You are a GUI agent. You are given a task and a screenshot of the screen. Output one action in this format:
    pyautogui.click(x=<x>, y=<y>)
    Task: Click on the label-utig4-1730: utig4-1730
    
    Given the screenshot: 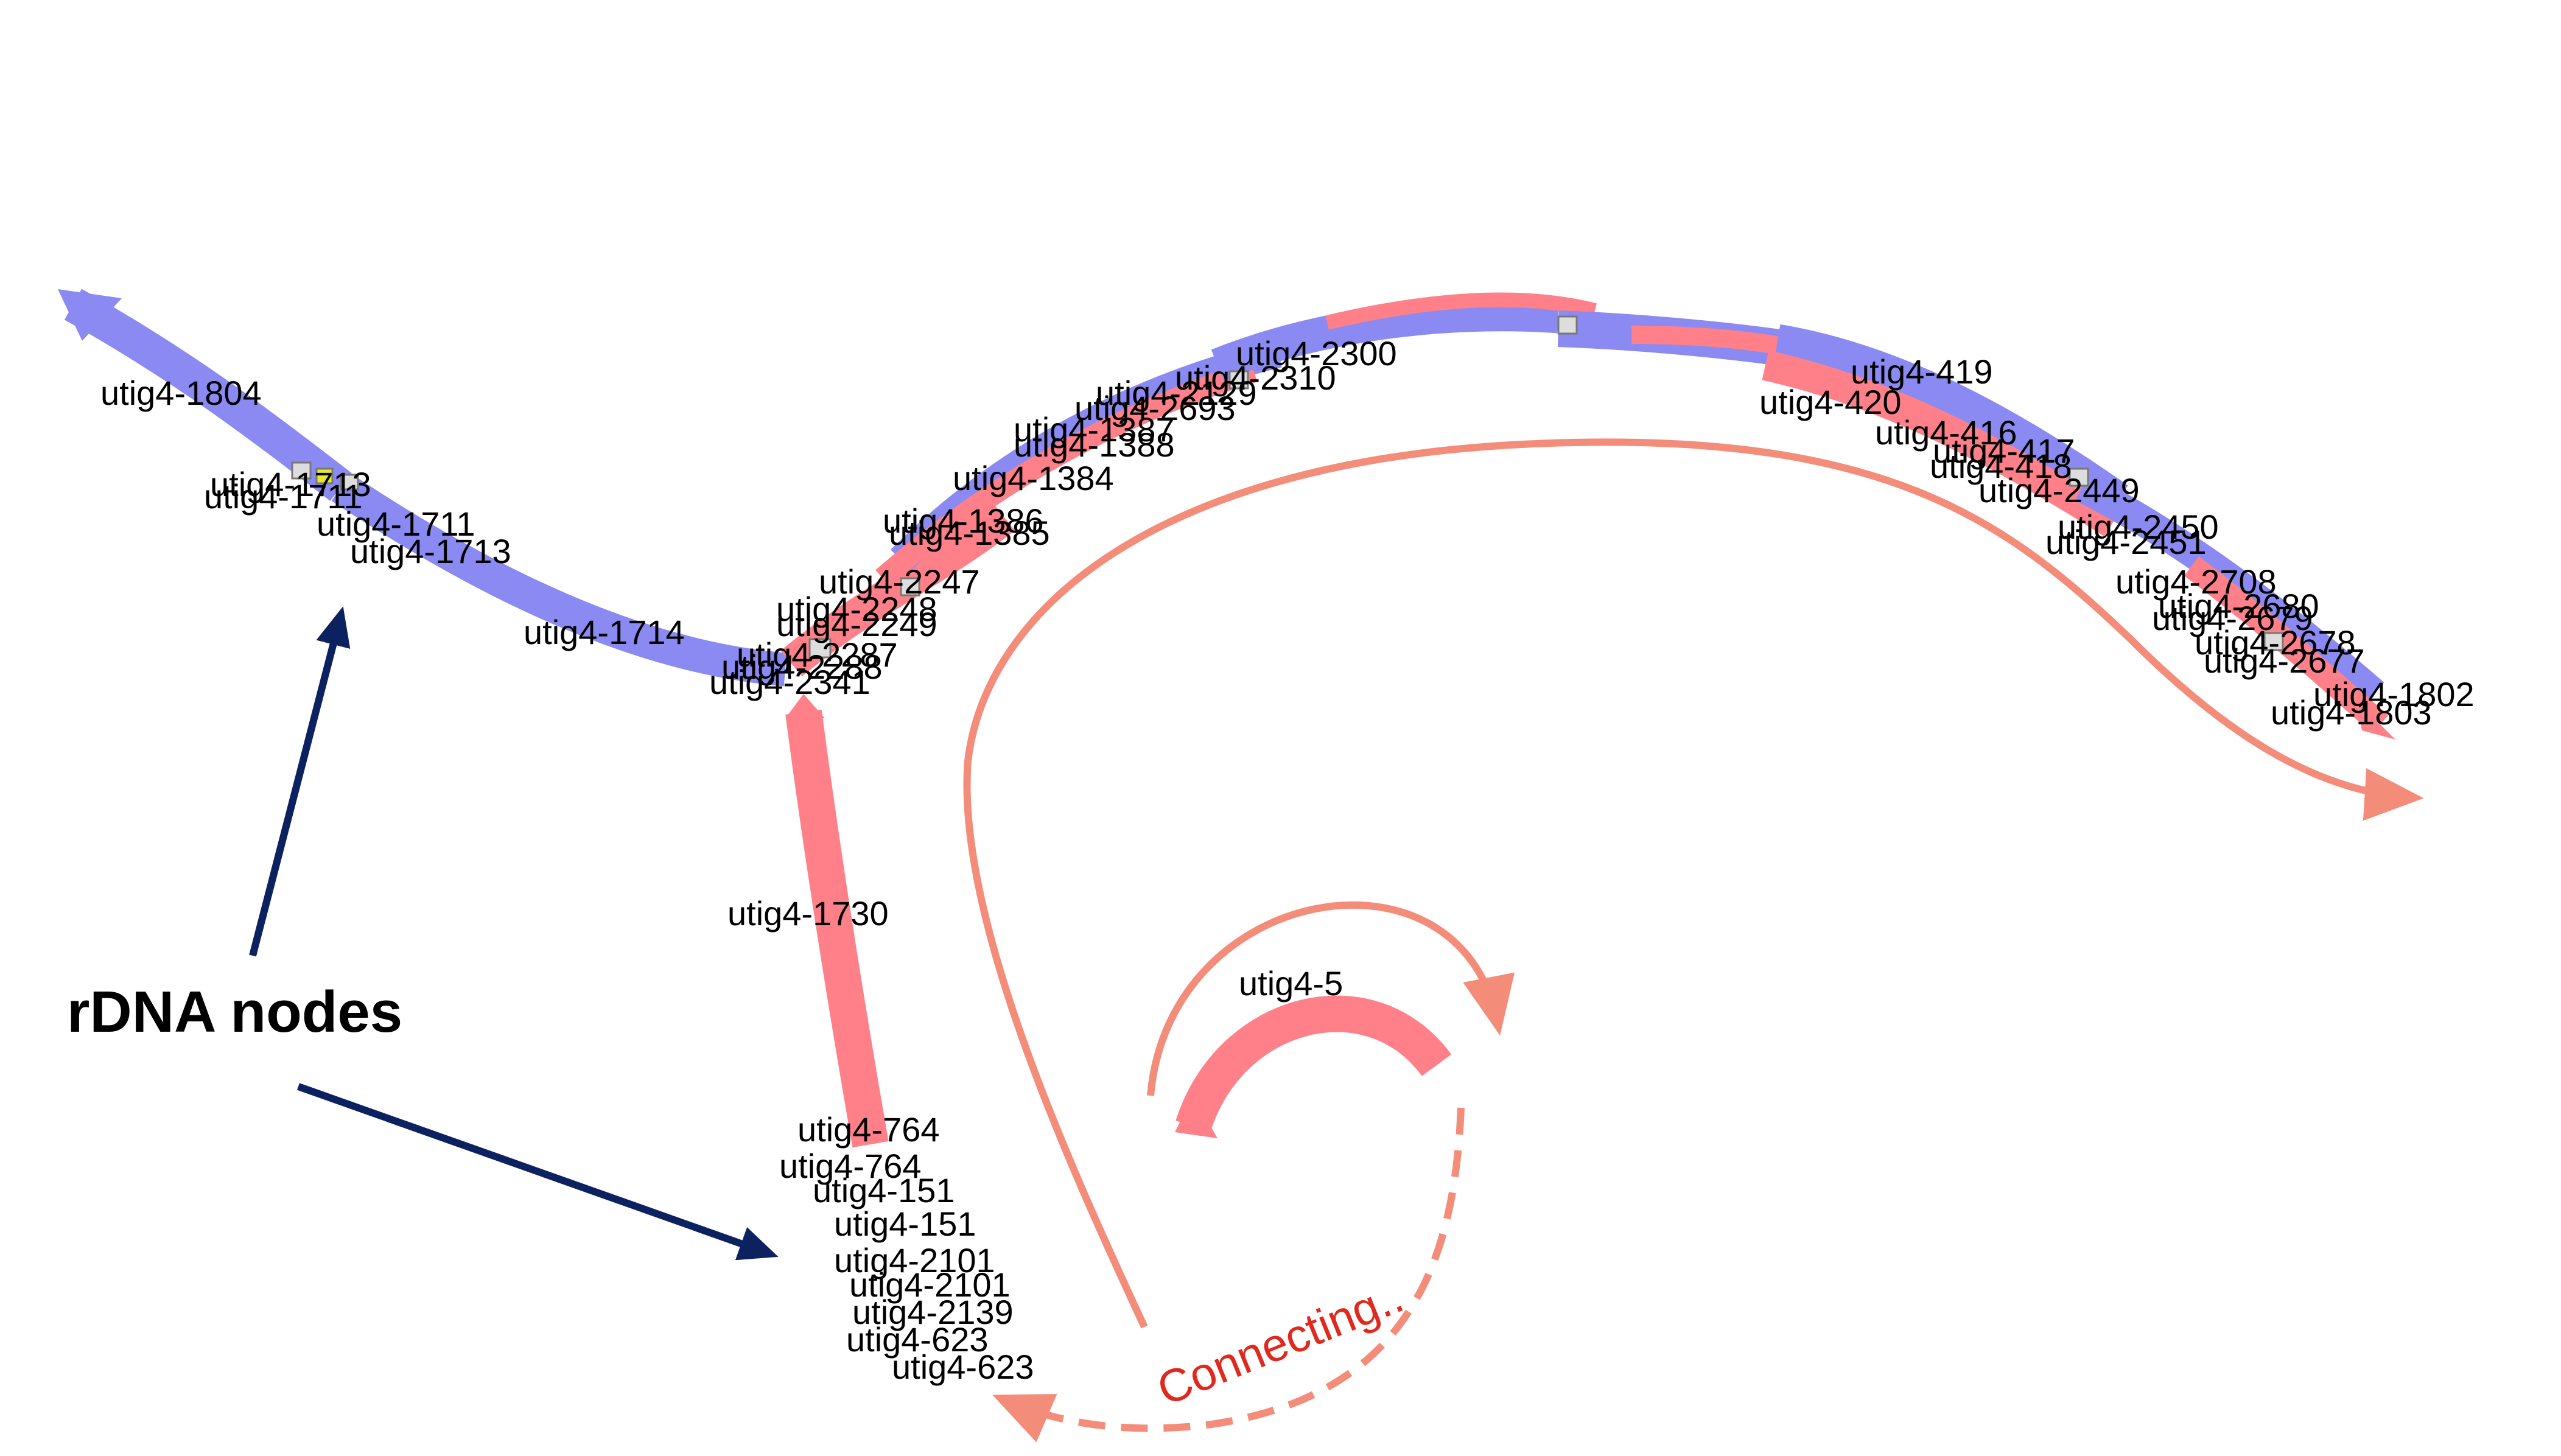 What is the action you would take?
    pyautogui.click(x=808, y=914)
    